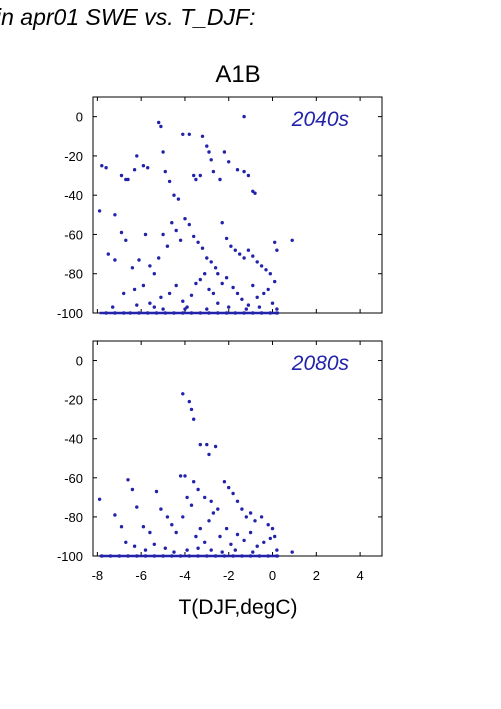 The width and height of the screenshot is (501, 709). Describe the element at coordinates (128, 17) in the screenshot. I see `page-title: in apr01 SWE vs. T_DJF:` at that location.